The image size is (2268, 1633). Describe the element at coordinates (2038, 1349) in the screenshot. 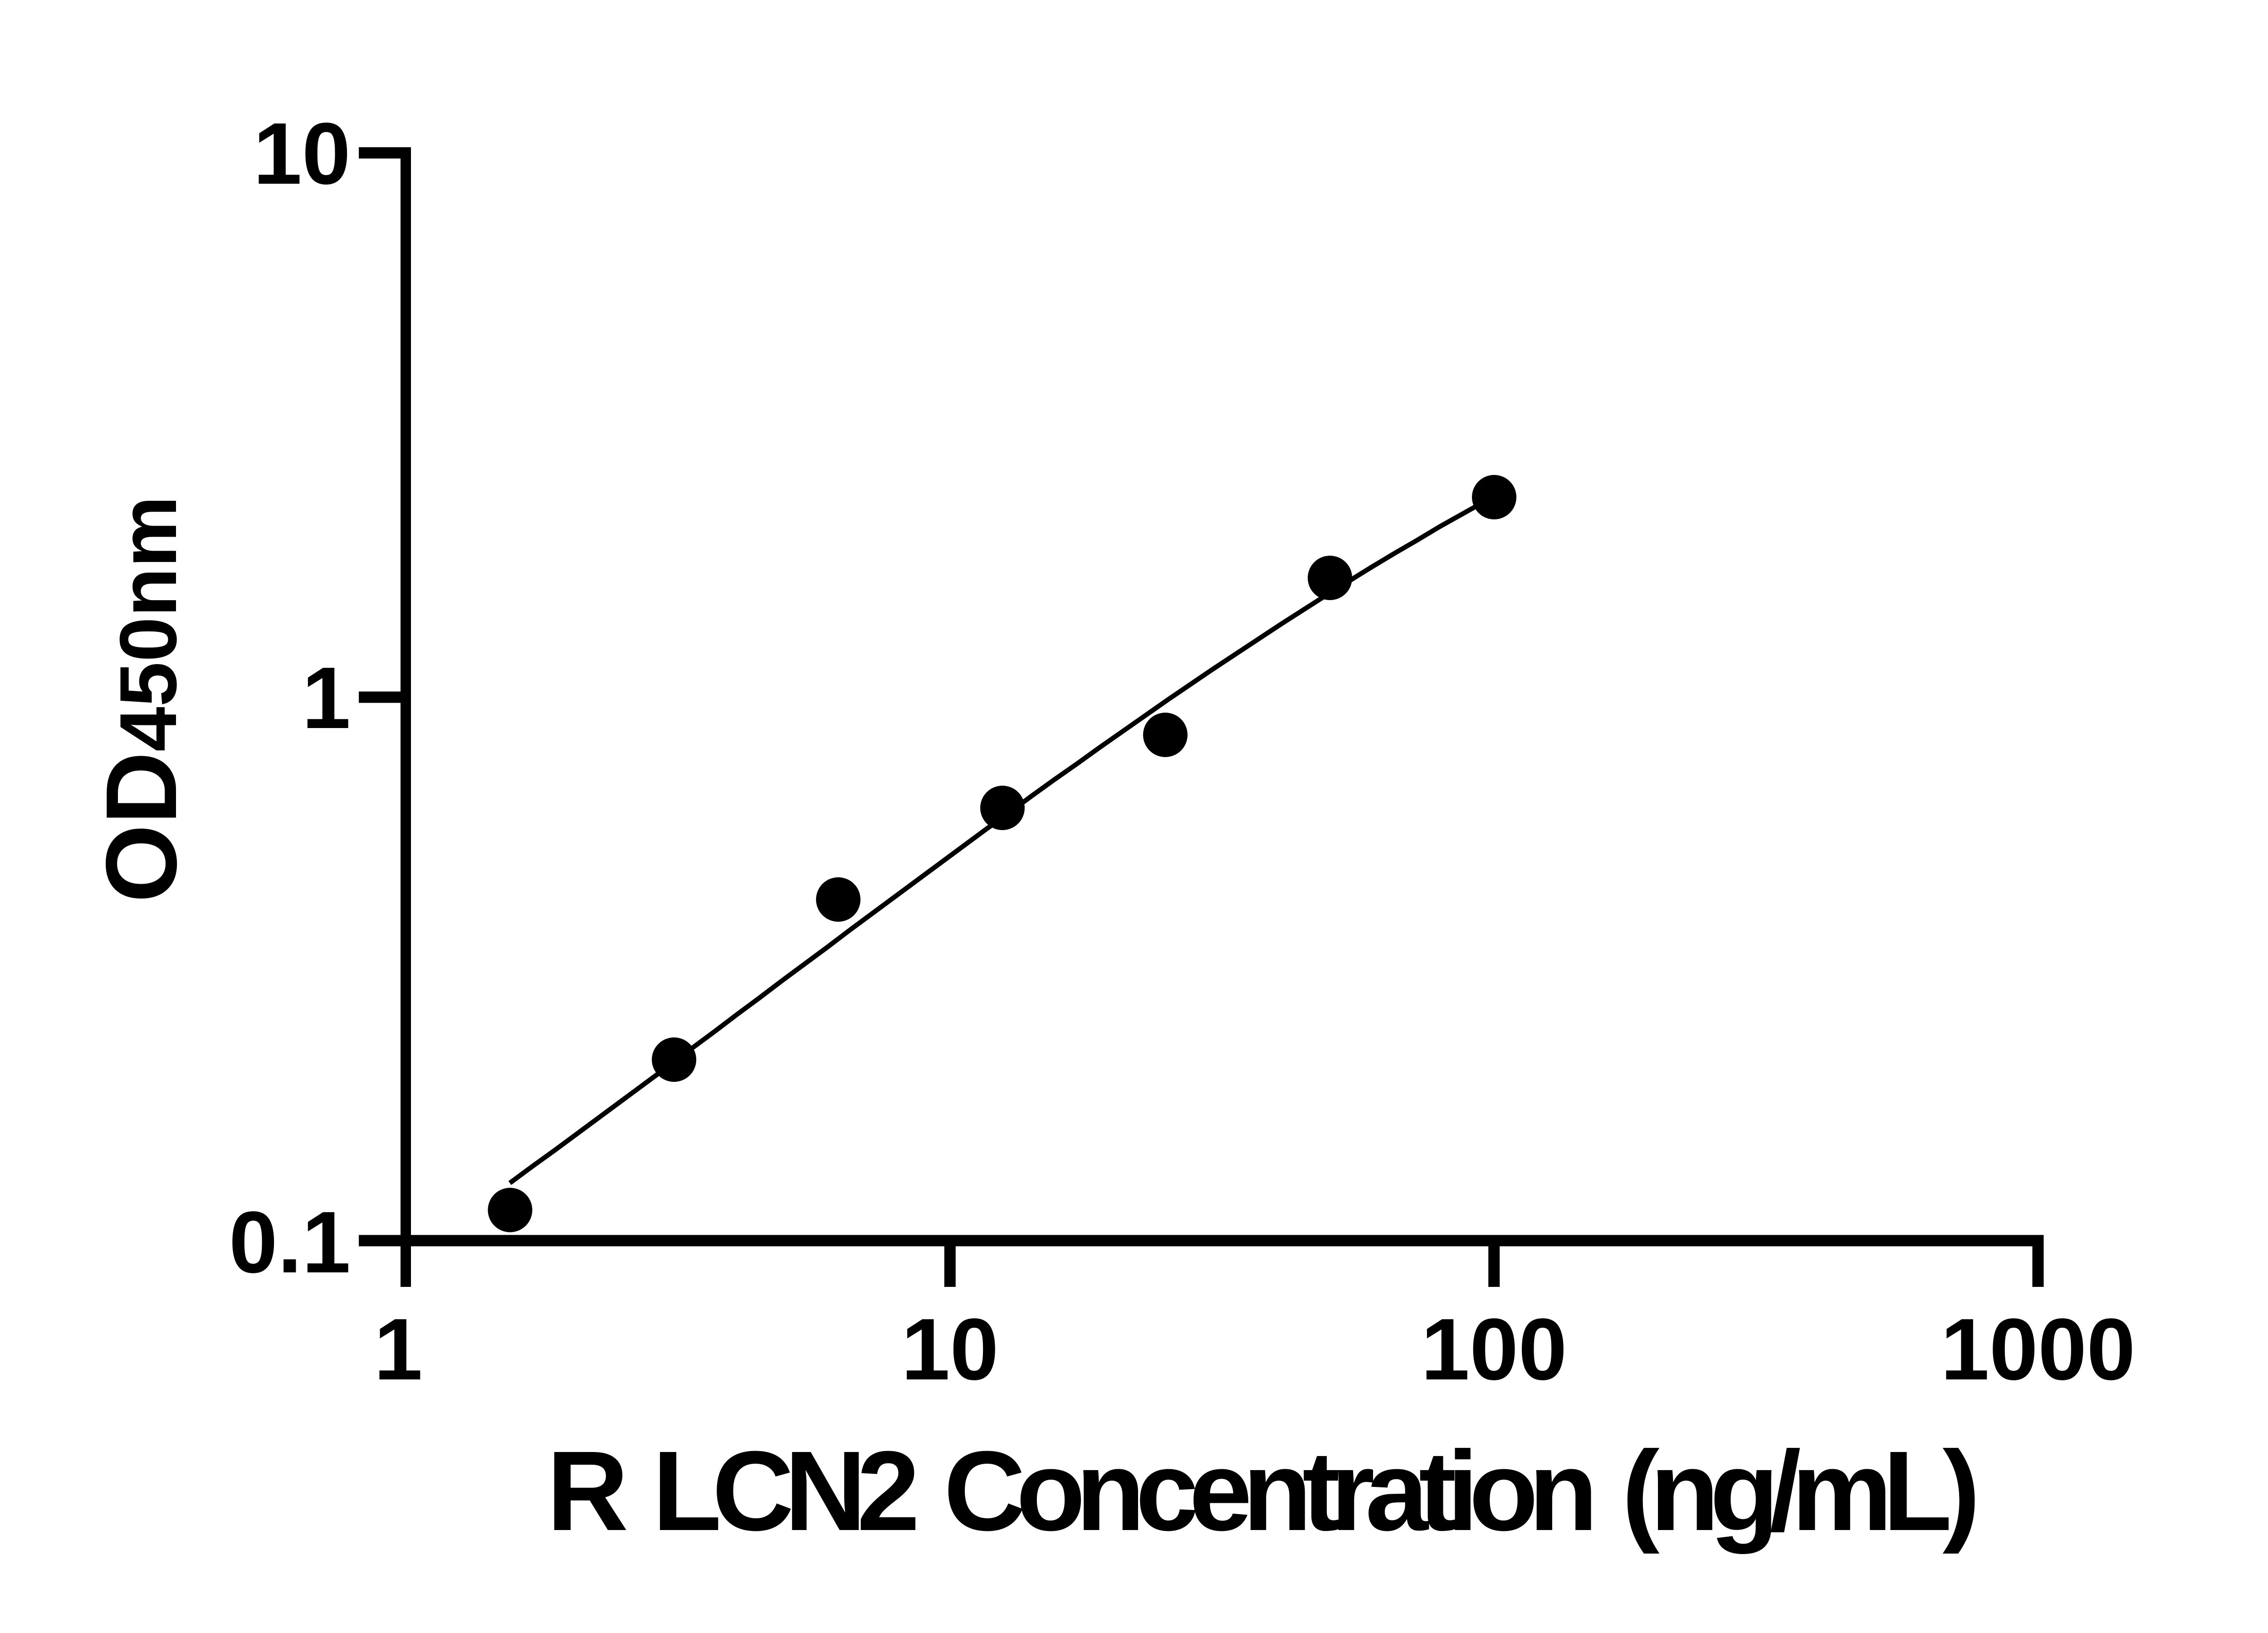

I see `svg-text: 1000` at that location.